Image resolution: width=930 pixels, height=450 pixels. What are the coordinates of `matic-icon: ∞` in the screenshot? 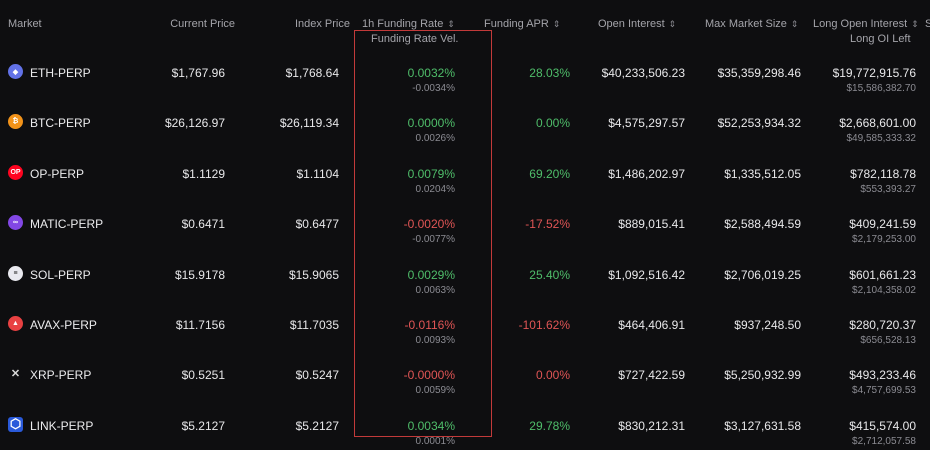 It's located at (15, 223).